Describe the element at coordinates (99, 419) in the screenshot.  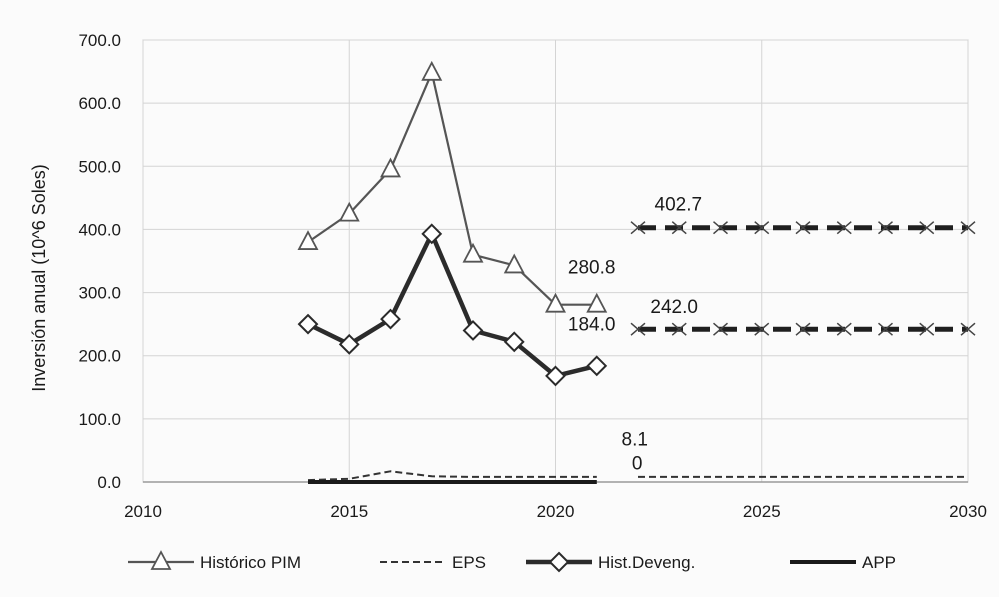
I see `y-tick-label: 100.0` at that location.